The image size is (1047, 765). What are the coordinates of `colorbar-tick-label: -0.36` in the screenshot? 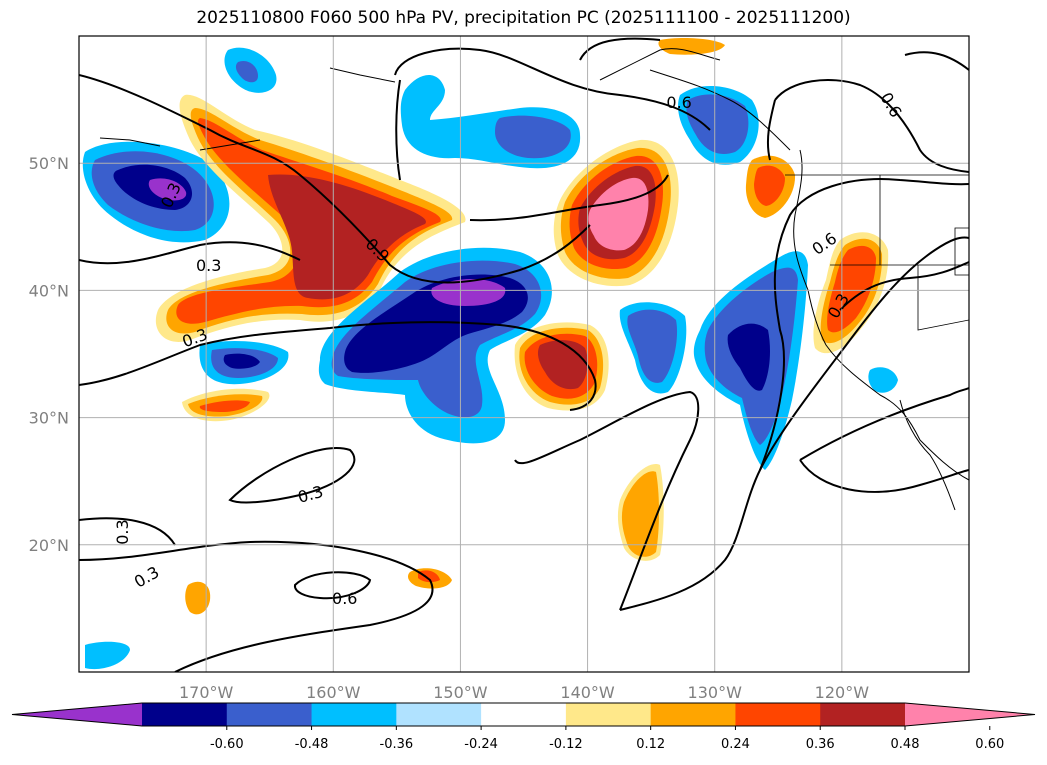 It's located at (397, 744).